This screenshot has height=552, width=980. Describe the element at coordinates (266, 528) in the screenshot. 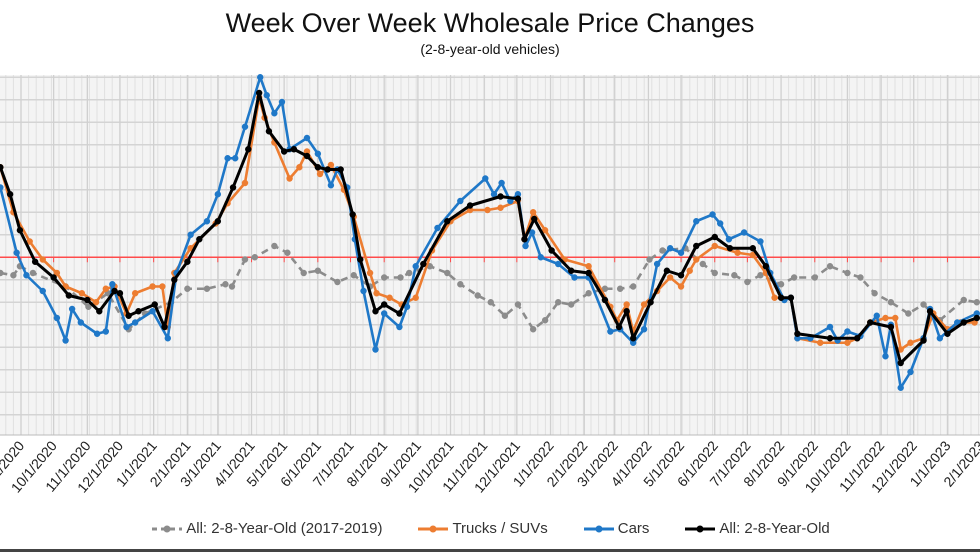

I see `legend-item-2017-2019: All: 2-8-Year-Old (2017-2019)` at that location.